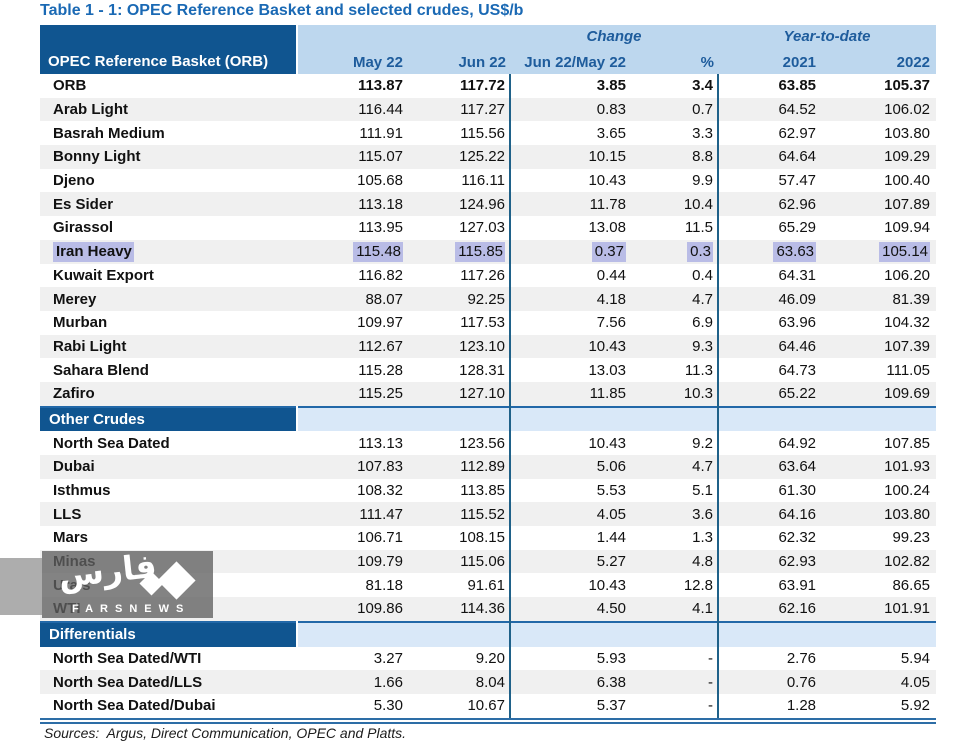 The width and height of the screenshot is (975, 744). I want to click on table-row: Iran Heavy 115.48 115.85 0.37 0.3 63.63 105.14, so click(488, 251).